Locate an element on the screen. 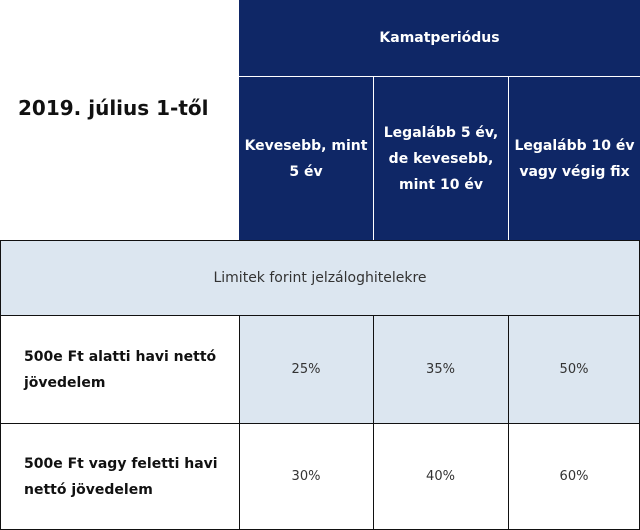 The height and width of the screenshot is (530, 640). table-cell: 40% is located at coordinates (440, 476).